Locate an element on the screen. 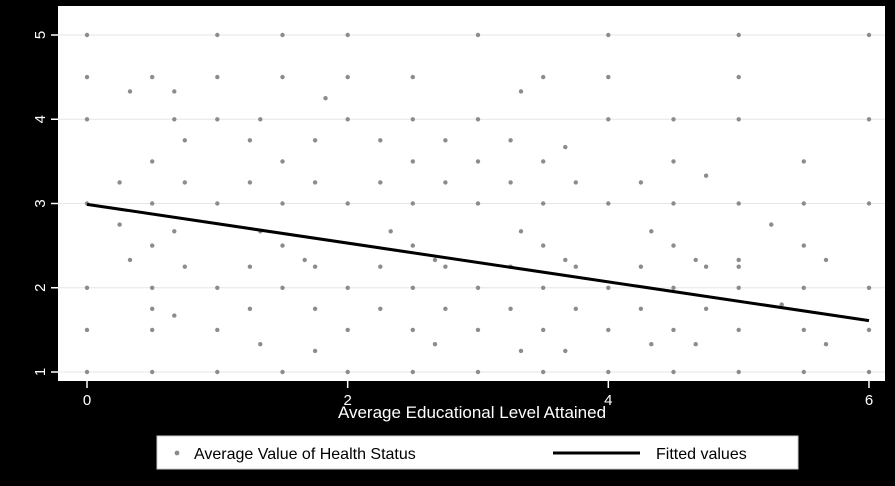 This screenshot has height=486, width=895. x-axis-title: Average Educational Level Attained is located at coordinates (472, 412).